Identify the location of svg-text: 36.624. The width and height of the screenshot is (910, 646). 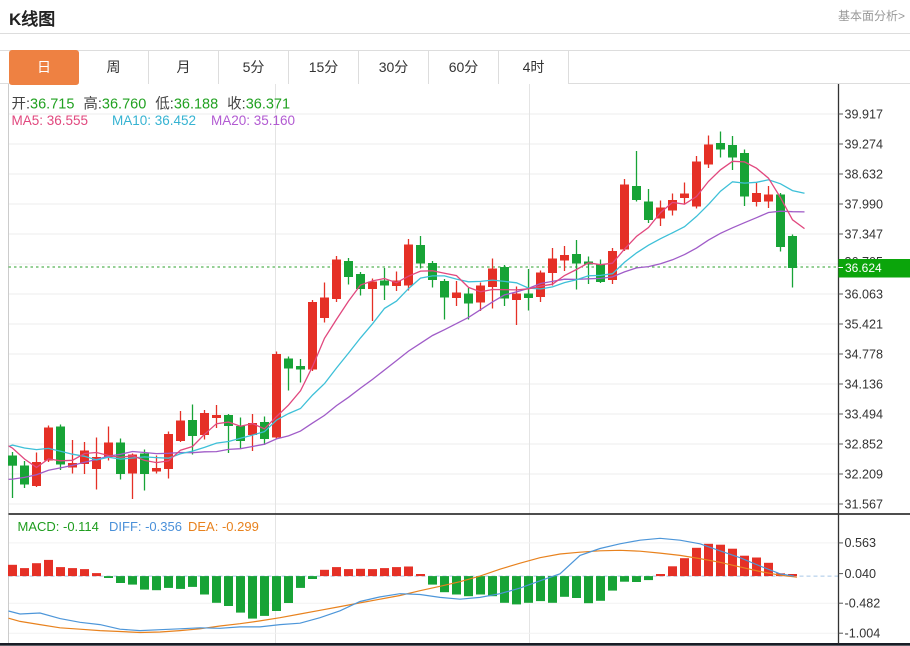
(863, 268).